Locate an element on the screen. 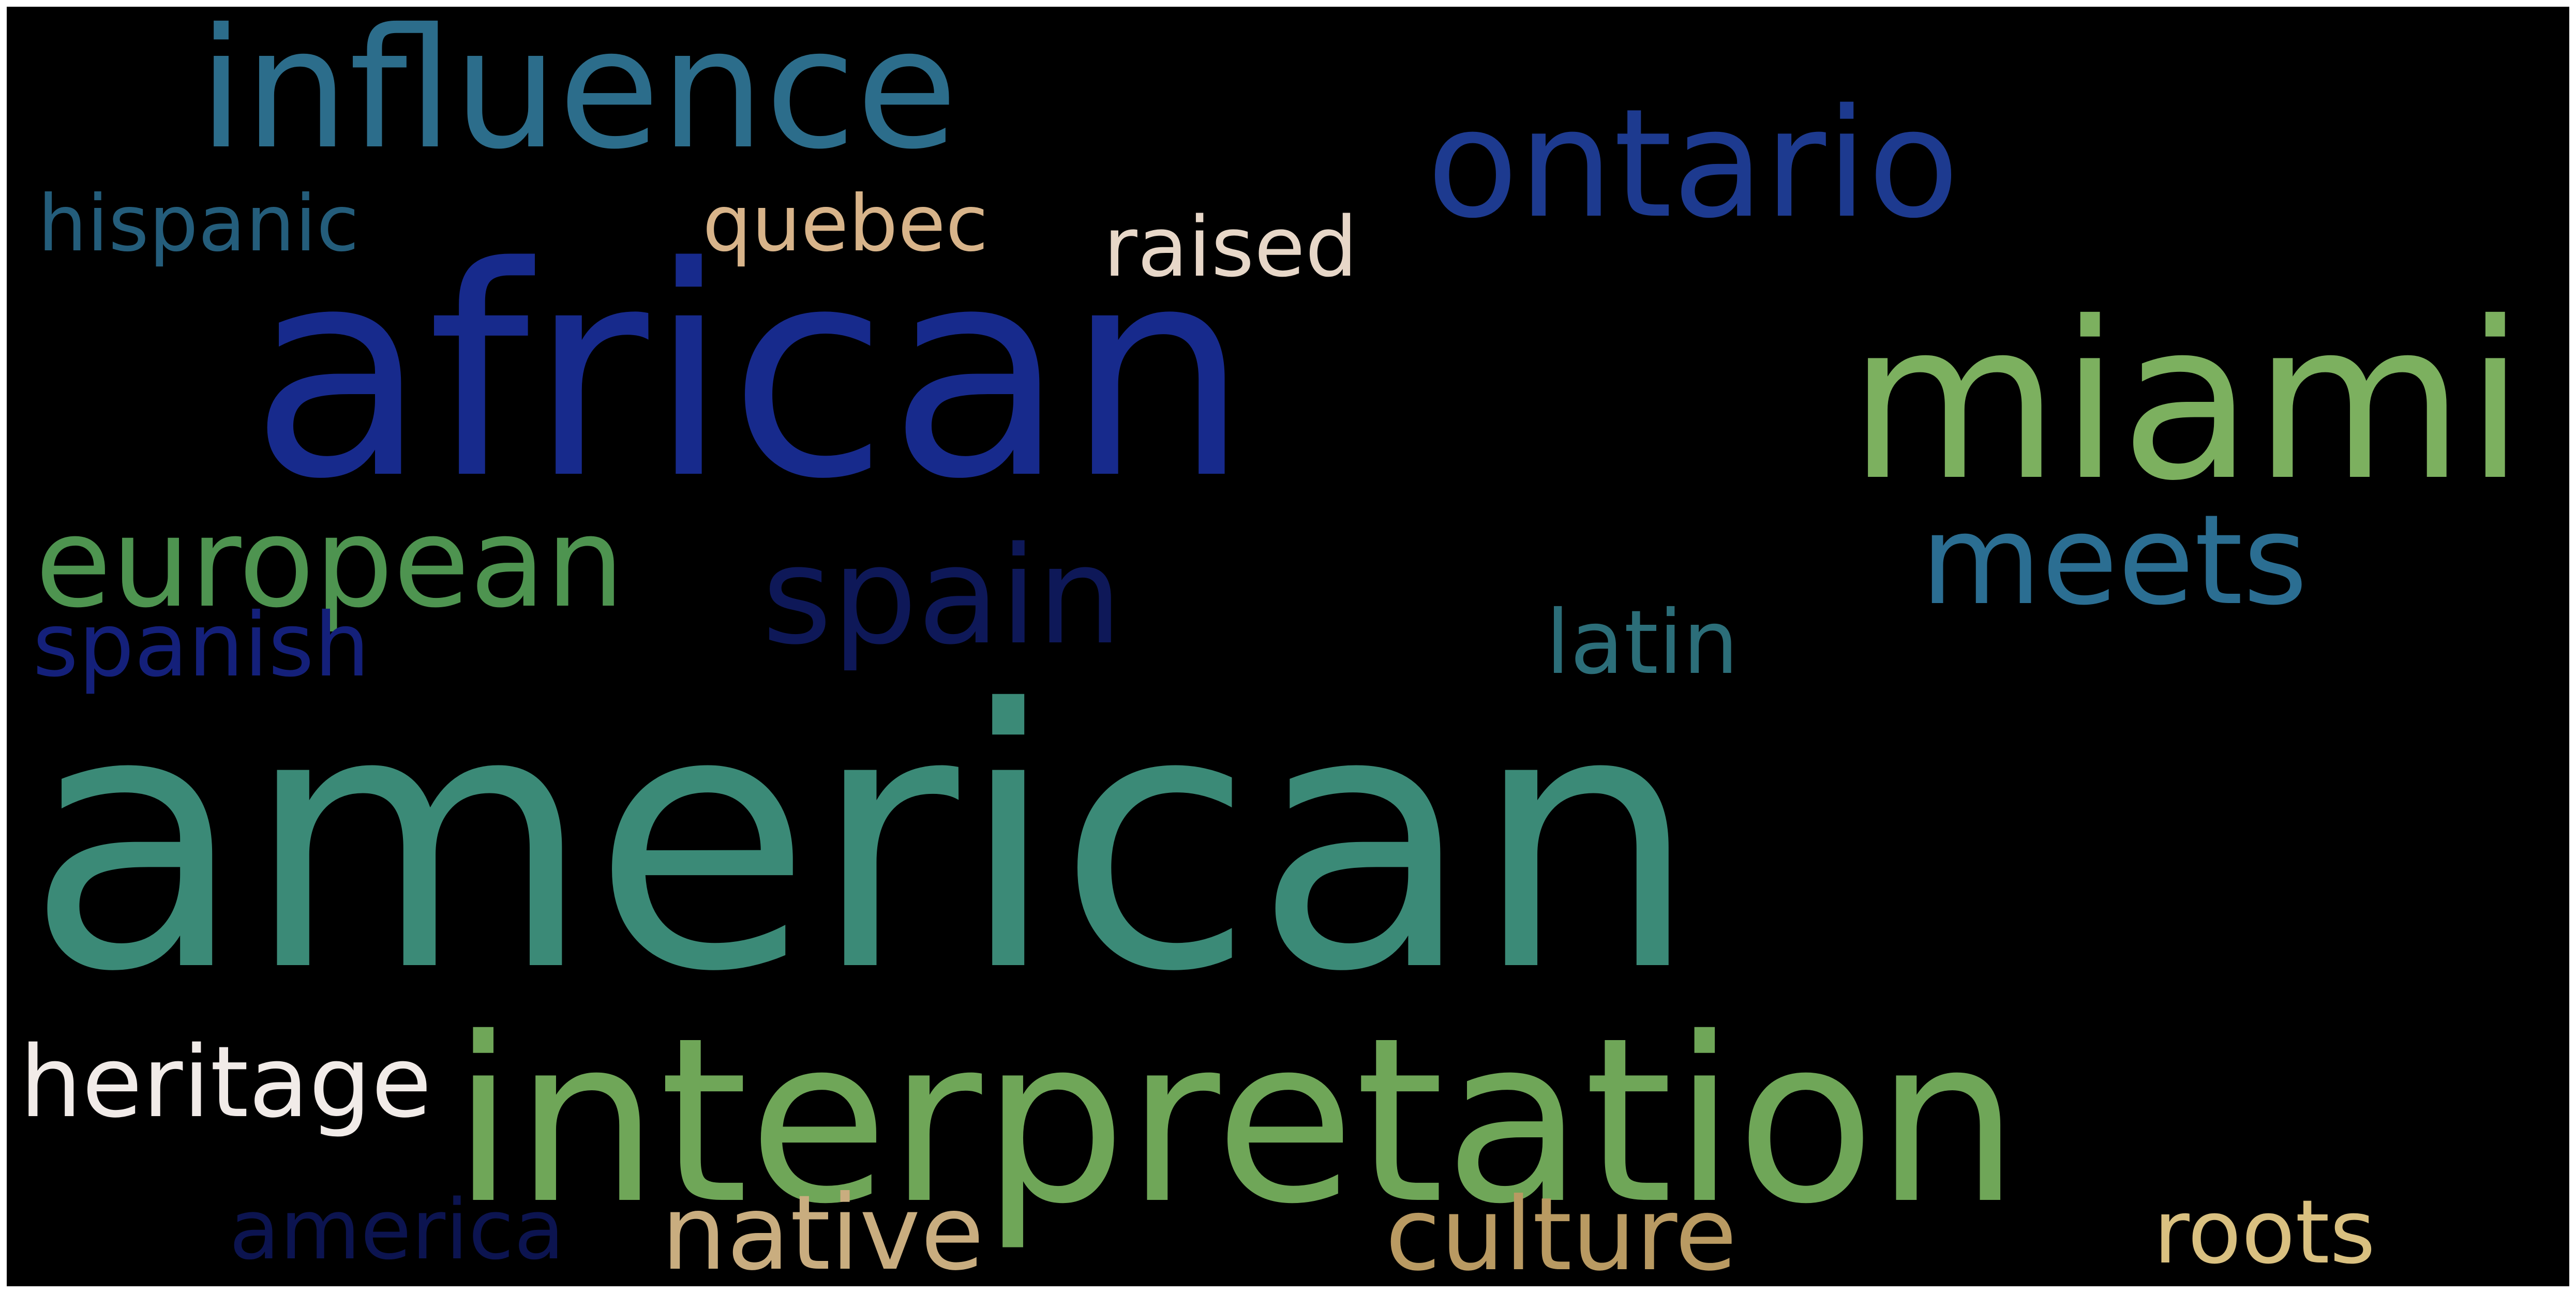  word-spain: spain is located at coordinates (942, 596).